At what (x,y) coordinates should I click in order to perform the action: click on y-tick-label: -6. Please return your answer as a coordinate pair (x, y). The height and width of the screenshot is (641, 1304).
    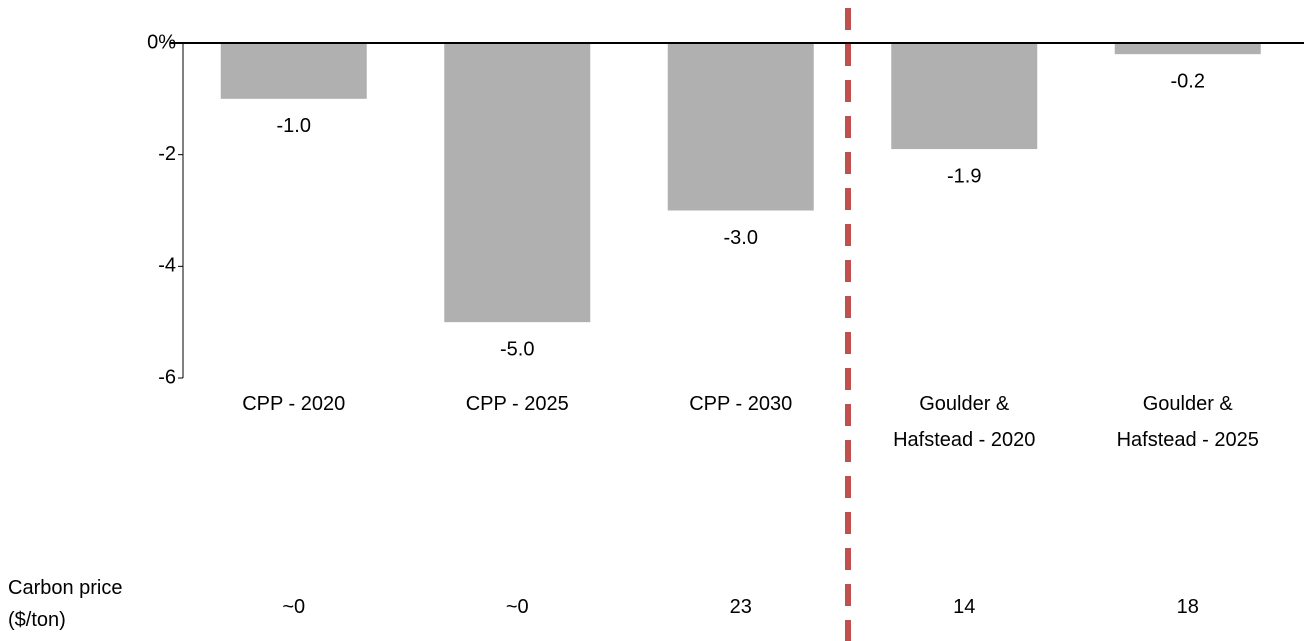
    Looking at the image, I should click on (167, 377).